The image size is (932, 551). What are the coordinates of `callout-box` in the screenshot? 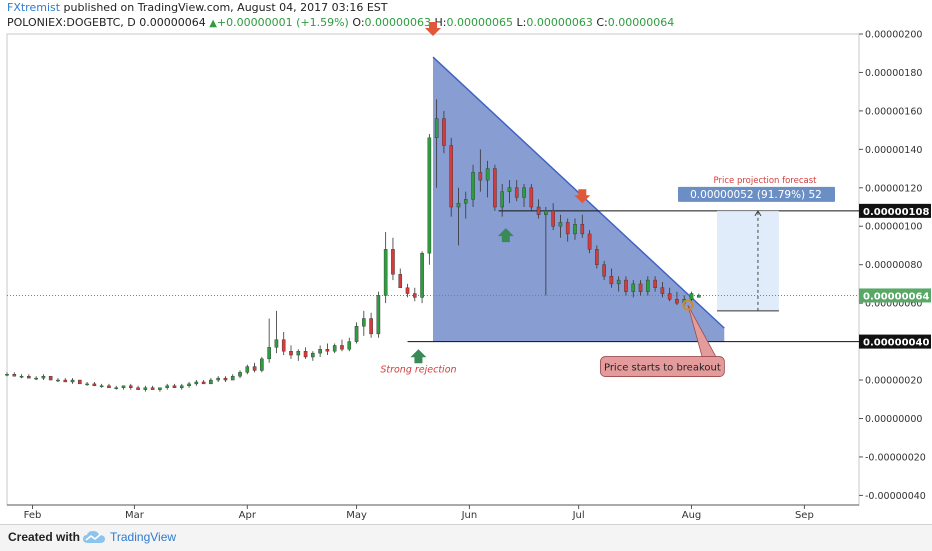 It's located at (662, 366).